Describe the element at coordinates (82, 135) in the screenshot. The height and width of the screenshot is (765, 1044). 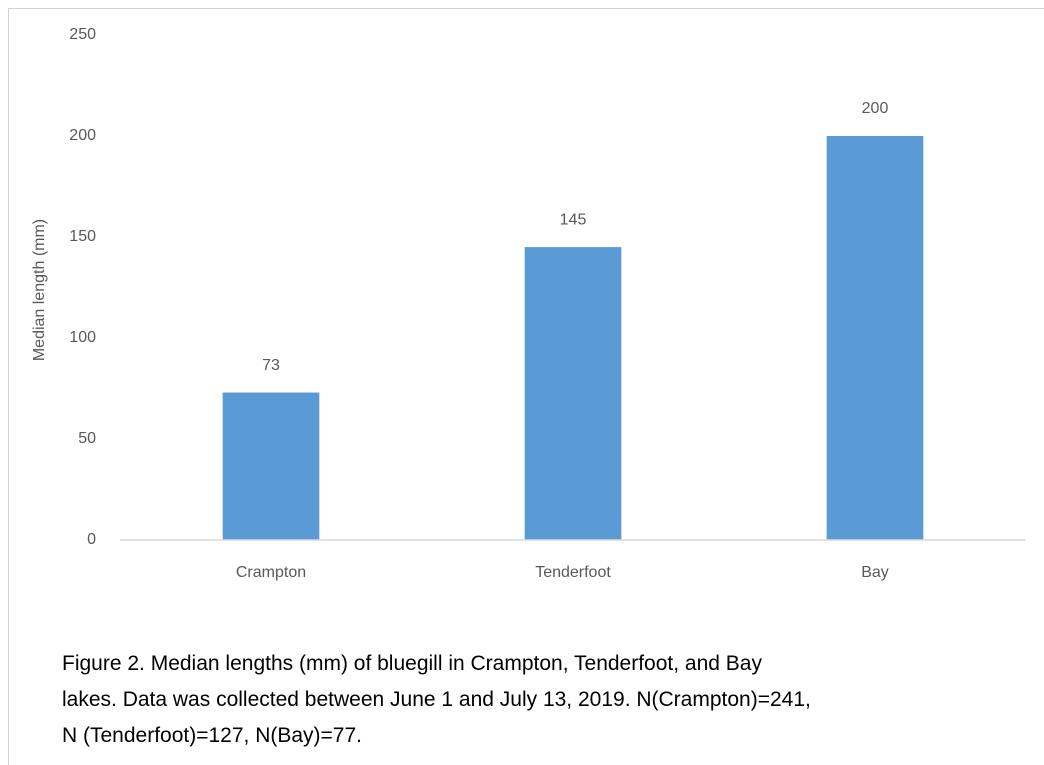
I see `y-tick-label: 200` at that location.